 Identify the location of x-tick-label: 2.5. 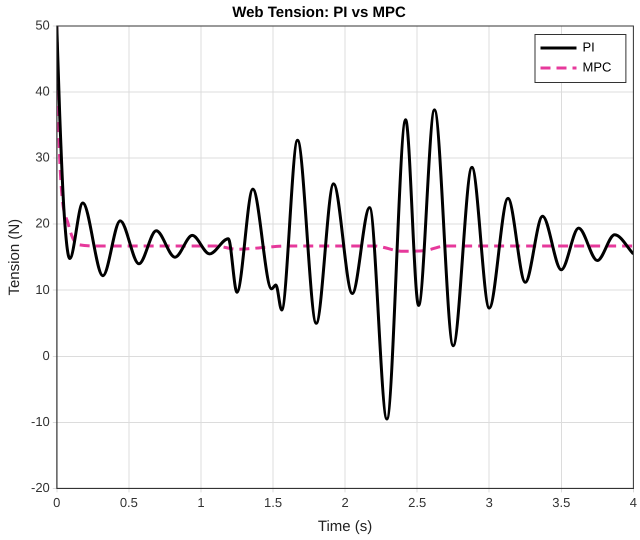
(417, 502).